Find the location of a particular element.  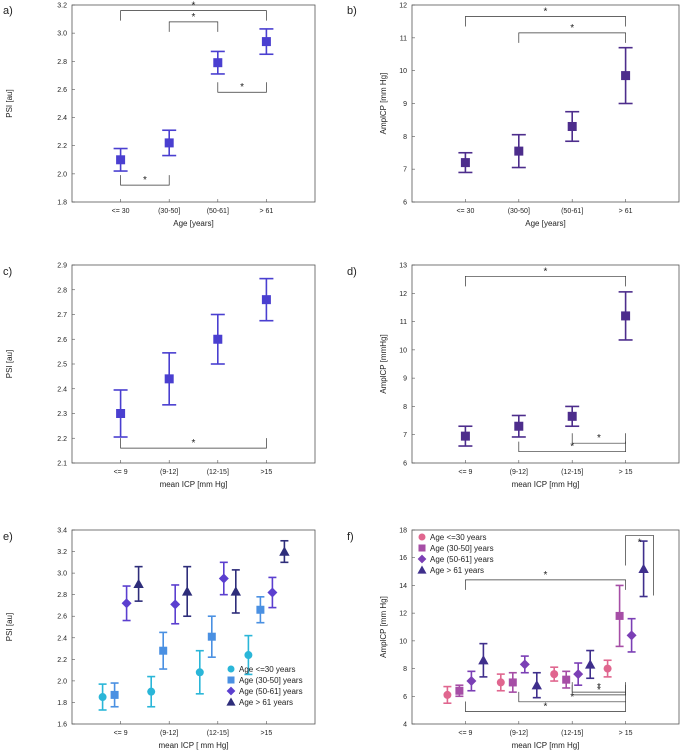

y-tick-label: 2.5 is located at coordinates (62, 365).